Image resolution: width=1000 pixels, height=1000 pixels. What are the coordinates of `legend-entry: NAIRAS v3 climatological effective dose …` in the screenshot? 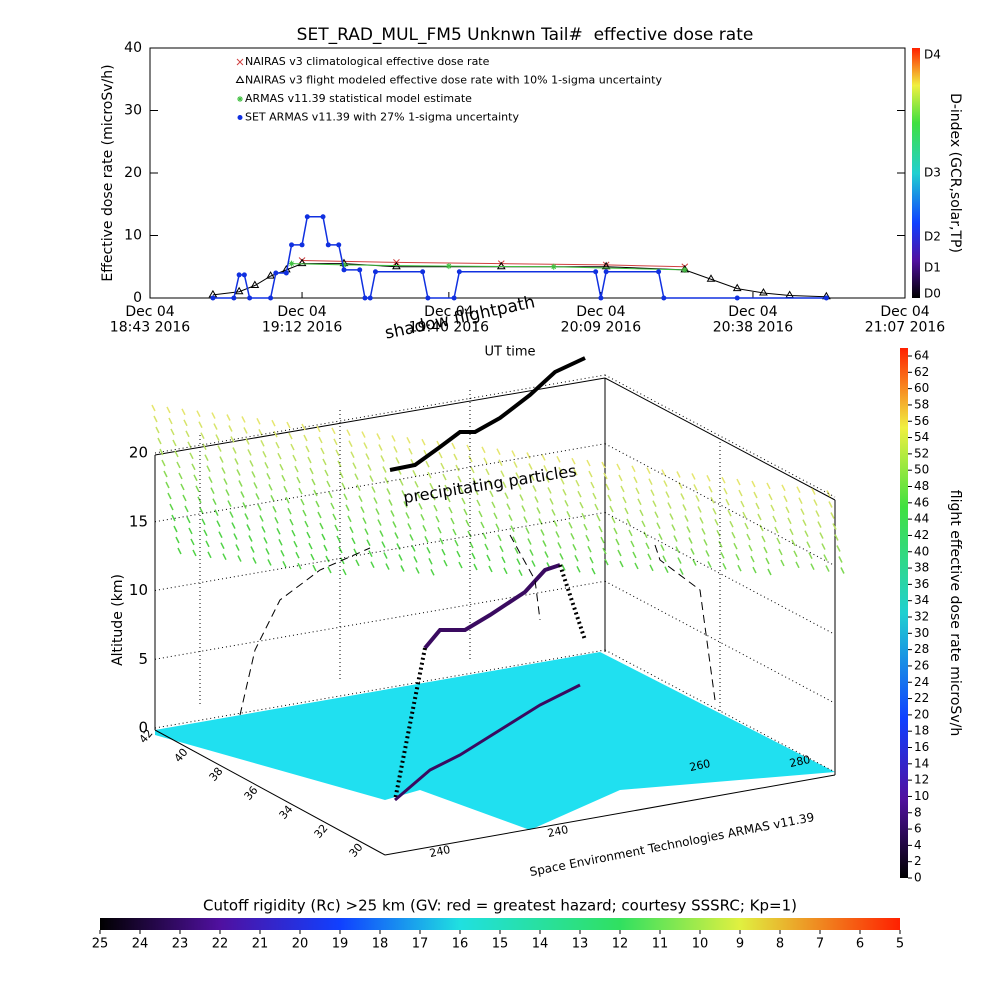 It's located at (367, 61).